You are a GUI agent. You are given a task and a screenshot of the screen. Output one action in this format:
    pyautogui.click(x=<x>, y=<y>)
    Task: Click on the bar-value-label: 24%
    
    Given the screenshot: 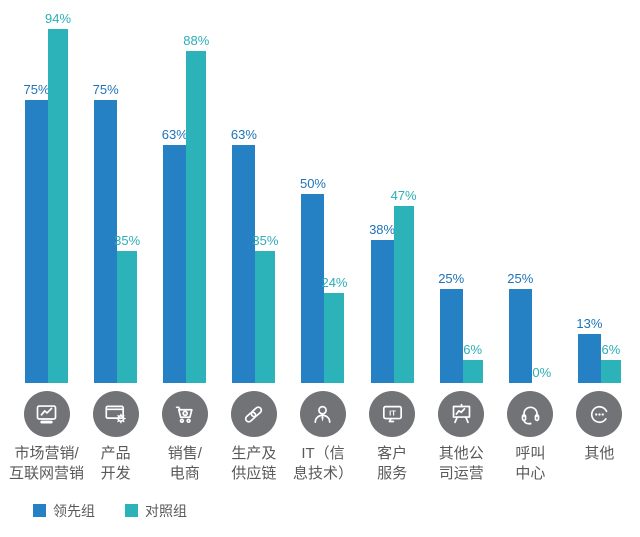 What is the action you would take?
    pyautogui.click(x=334, y=282)
    